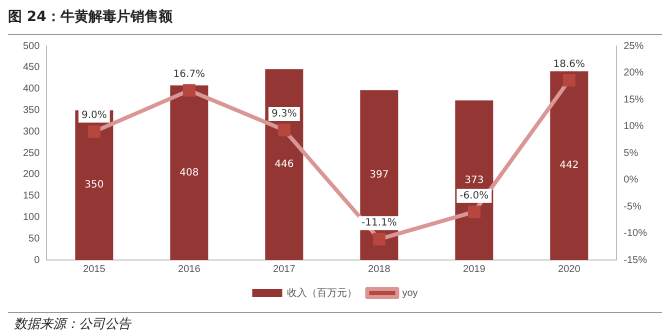 This screenshot has height=336, width=670. I want to click on source-note: 数据来源：公司公告, so click(72, 324).